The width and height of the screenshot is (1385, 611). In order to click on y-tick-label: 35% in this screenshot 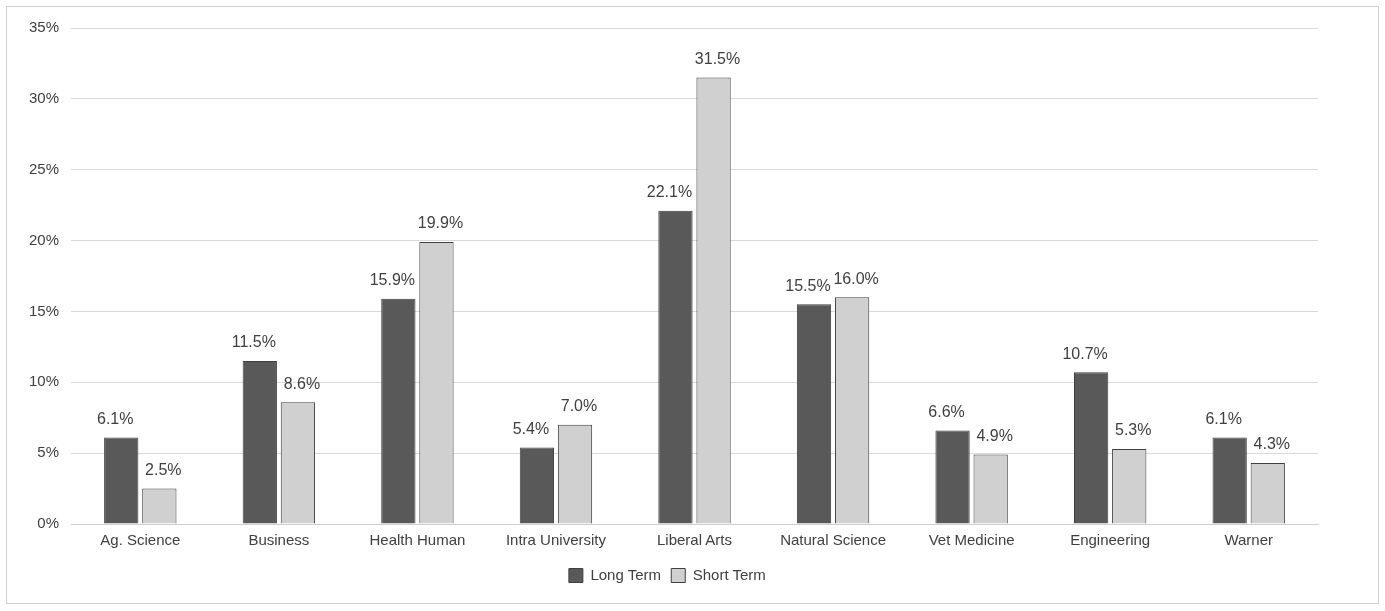, I will do `click(44, 27)`.